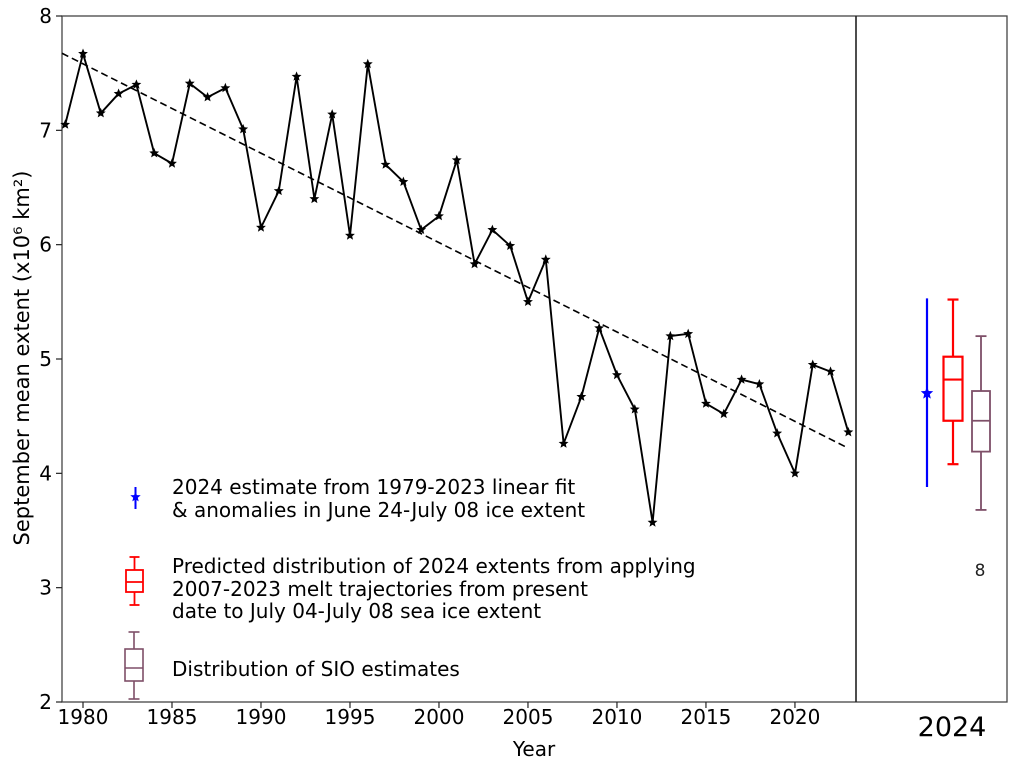 The width and height of the screenshot is (1030, 776). Describe the element at coordinates (952, 727) in the screenshot. I see `panel-2024-tick-label: 2024` at that location.